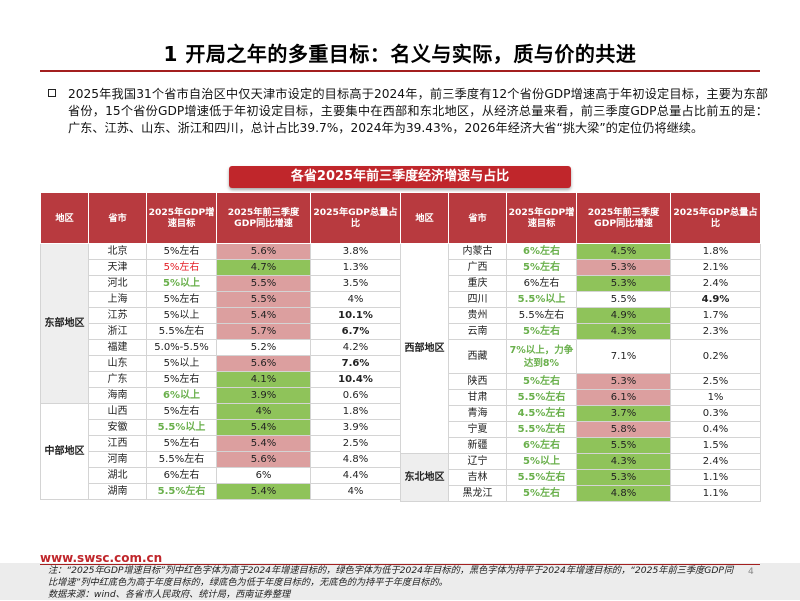  What do you see at coordinates (355, 315) in the screenshot?
I see `share-cell: 10.1%` at bounding box center [355, 315].